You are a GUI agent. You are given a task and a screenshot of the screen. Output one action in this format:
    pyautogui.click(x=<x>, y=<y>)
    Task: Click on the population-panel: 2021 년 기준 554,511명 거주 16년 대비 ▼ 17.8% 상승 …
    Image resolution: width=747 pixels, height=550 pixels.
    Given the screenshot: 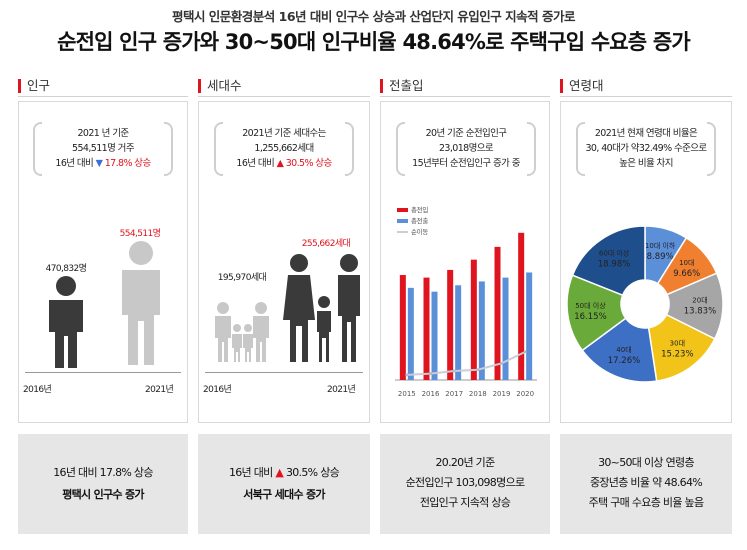 What is the action you would take?
    pyautogui.click(x=103, y=262)
    